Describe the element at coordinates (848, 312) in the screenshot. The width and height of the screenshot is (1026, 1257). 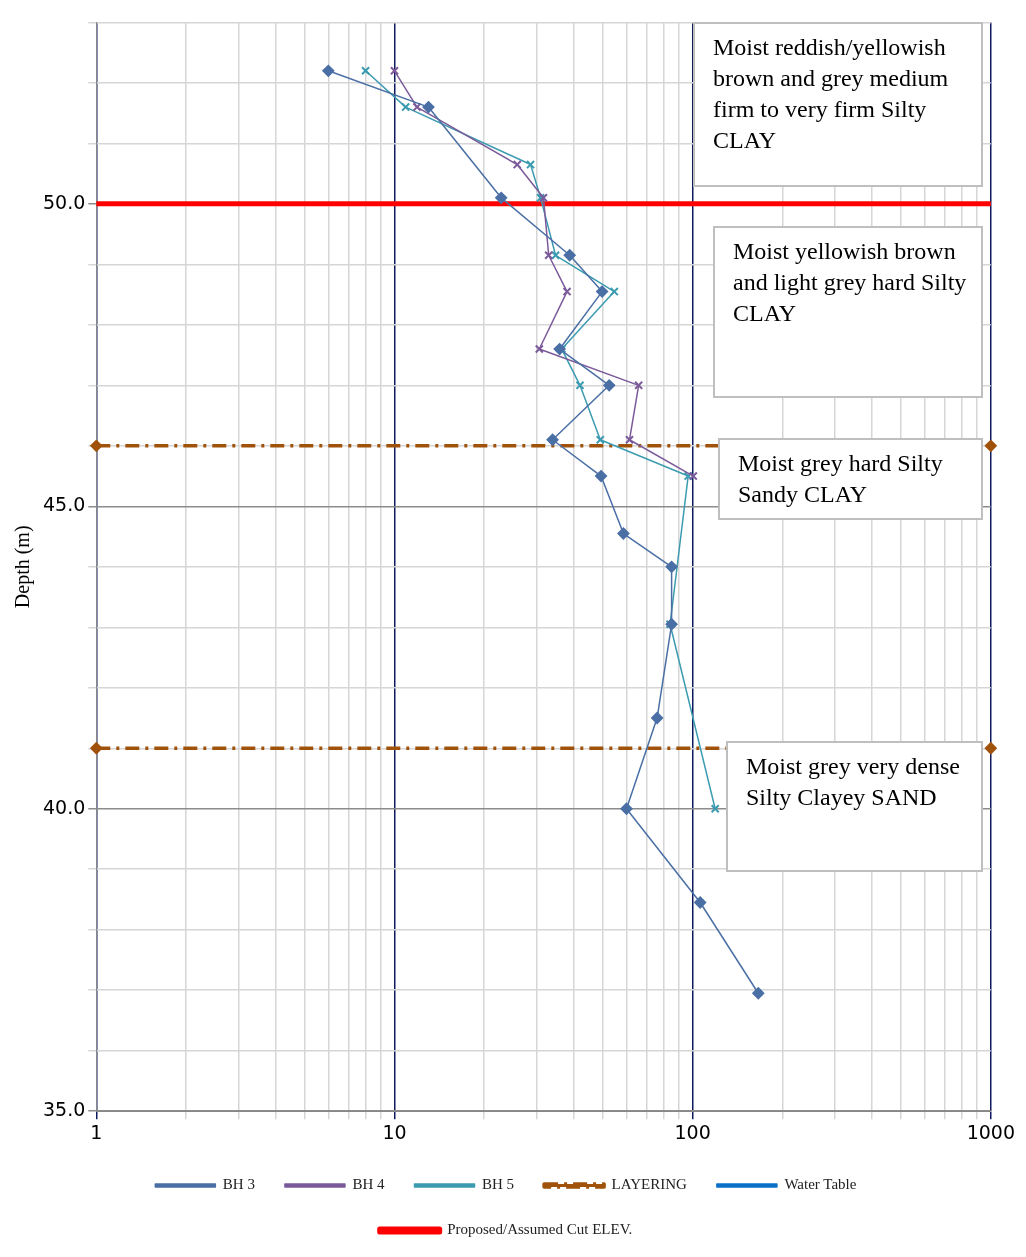
I see `note-box: Moist yellowish brown and light grey hard Silty CLAY` at that location.